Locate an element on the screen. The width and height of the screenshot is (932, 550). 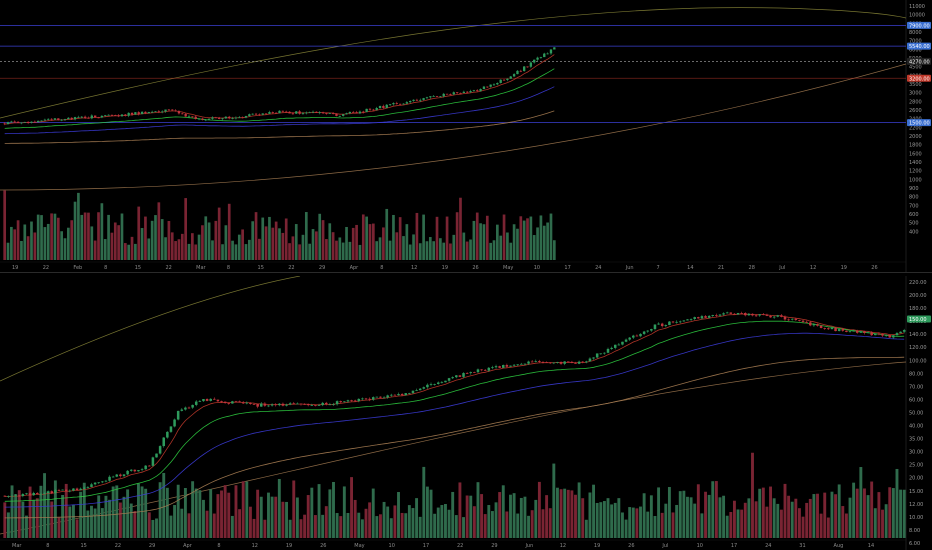
price-tick-label: 6000 is located at coordinates (915, 50).